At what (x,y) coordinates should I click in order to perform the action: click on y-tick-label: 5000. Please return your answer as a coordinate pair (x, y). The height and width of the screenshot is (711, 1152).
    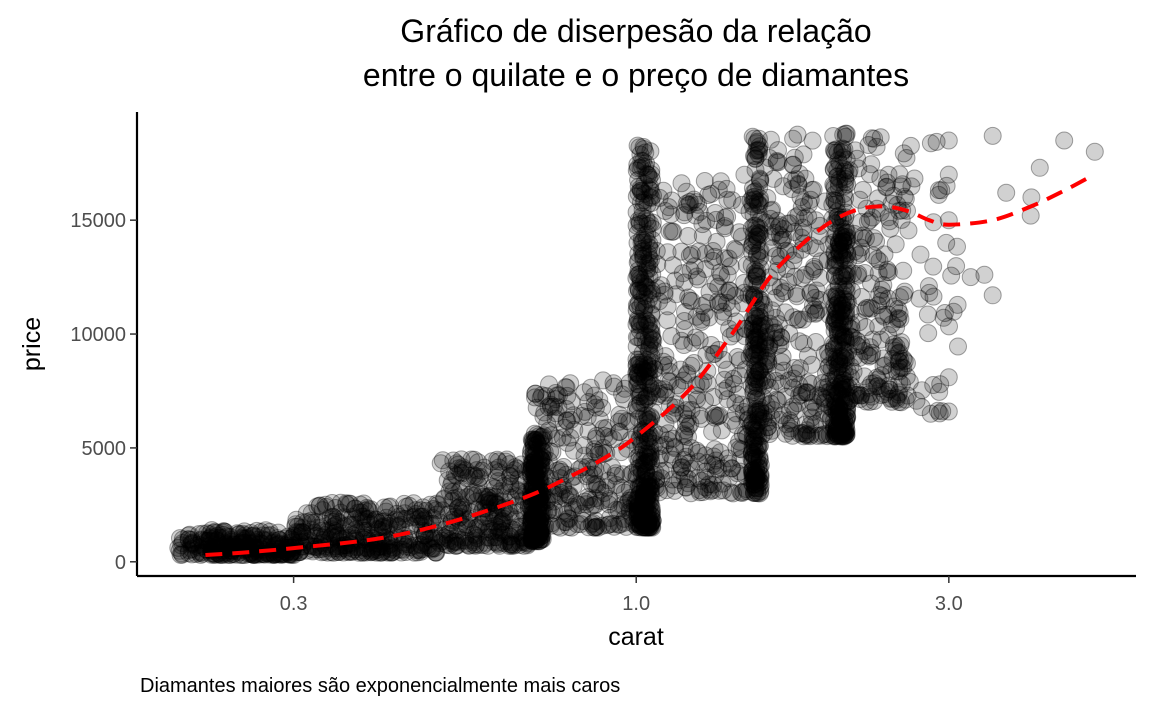
    Looking at the image, I should click on (104, 449).